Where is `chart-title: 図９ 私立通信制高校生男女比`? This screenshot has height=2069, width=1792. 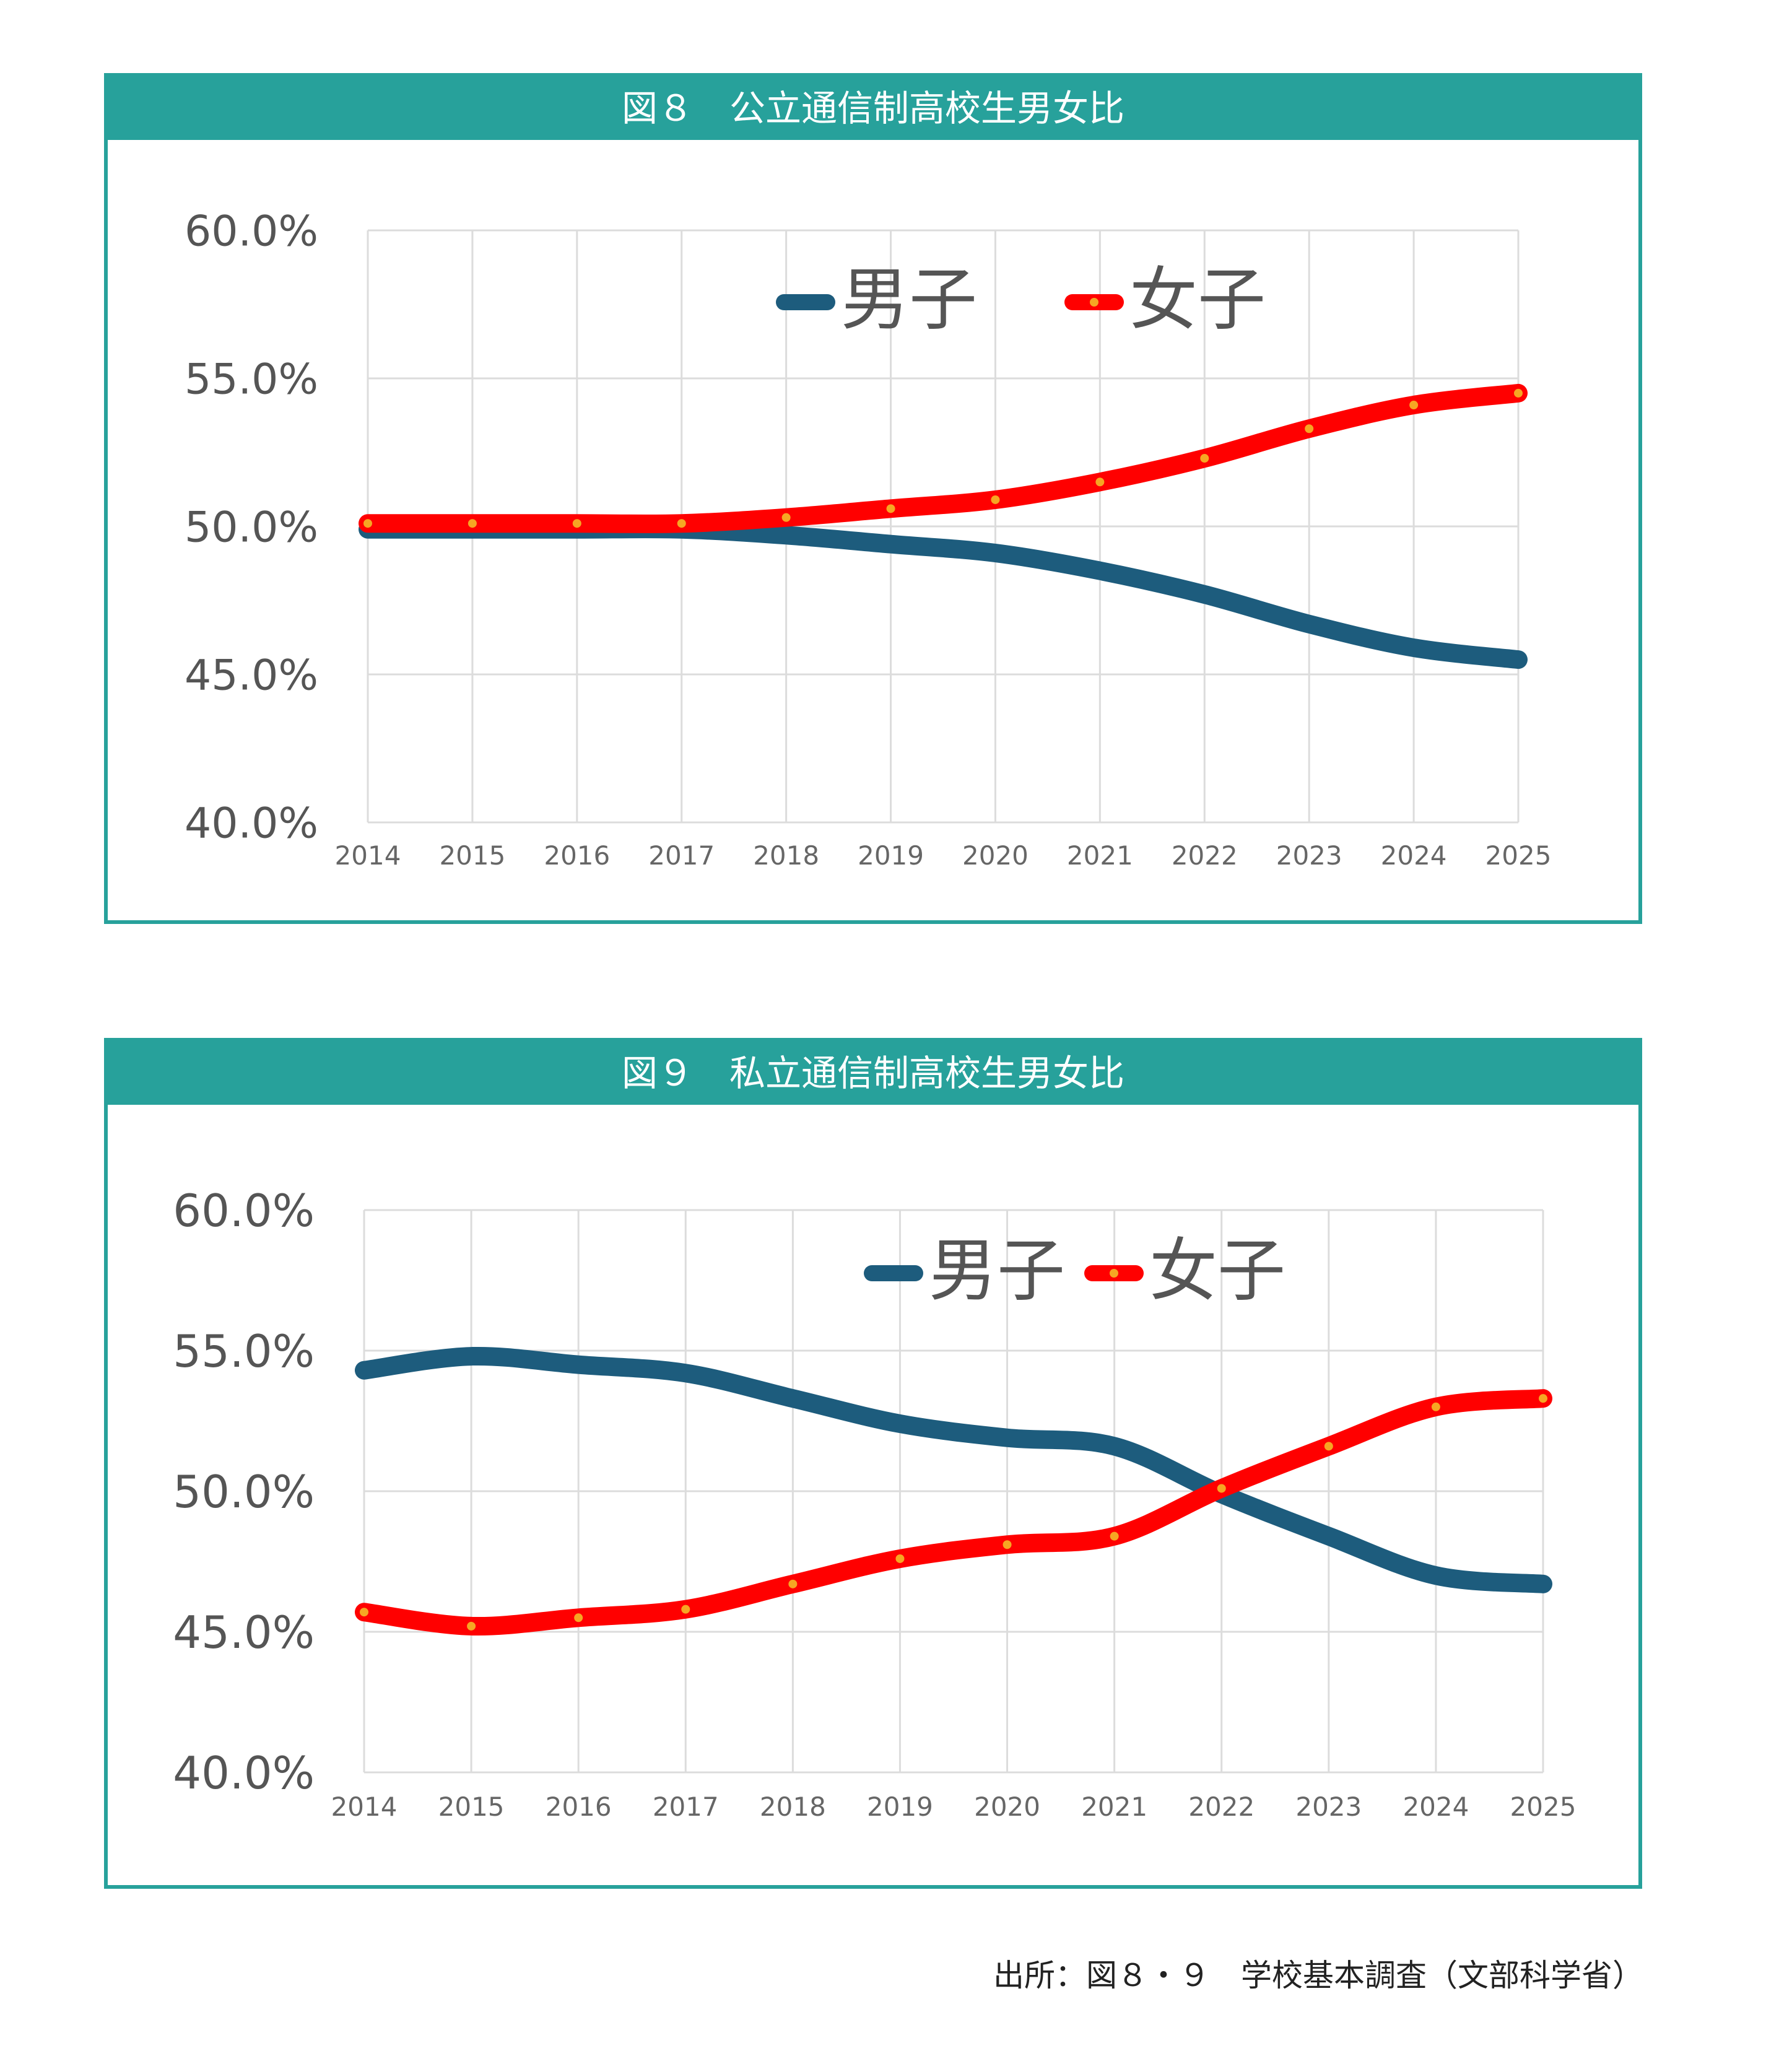 chart-title: 図９ 私立通信制高校生男女比 is located at coordinates (873, 1073).